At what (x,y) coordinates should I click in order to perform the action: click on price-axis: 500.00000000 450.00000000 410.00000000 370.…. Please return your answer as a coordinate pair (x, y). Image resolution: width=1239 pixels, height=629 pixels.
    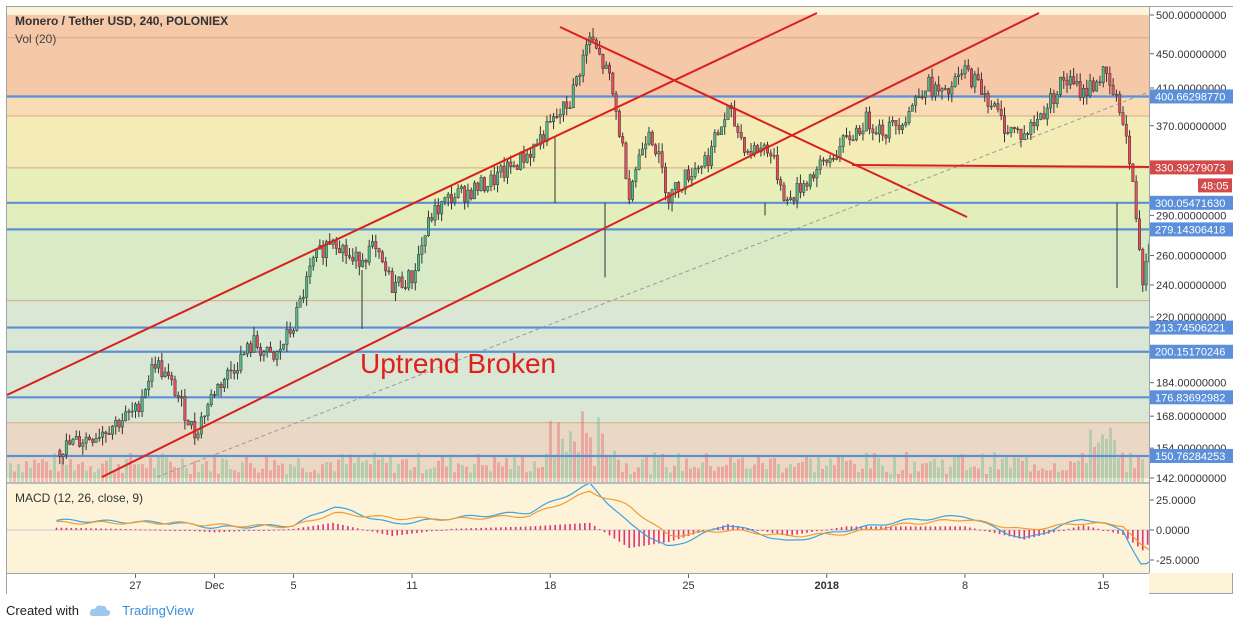
    Looking at the image, I should click on (1191, 290).